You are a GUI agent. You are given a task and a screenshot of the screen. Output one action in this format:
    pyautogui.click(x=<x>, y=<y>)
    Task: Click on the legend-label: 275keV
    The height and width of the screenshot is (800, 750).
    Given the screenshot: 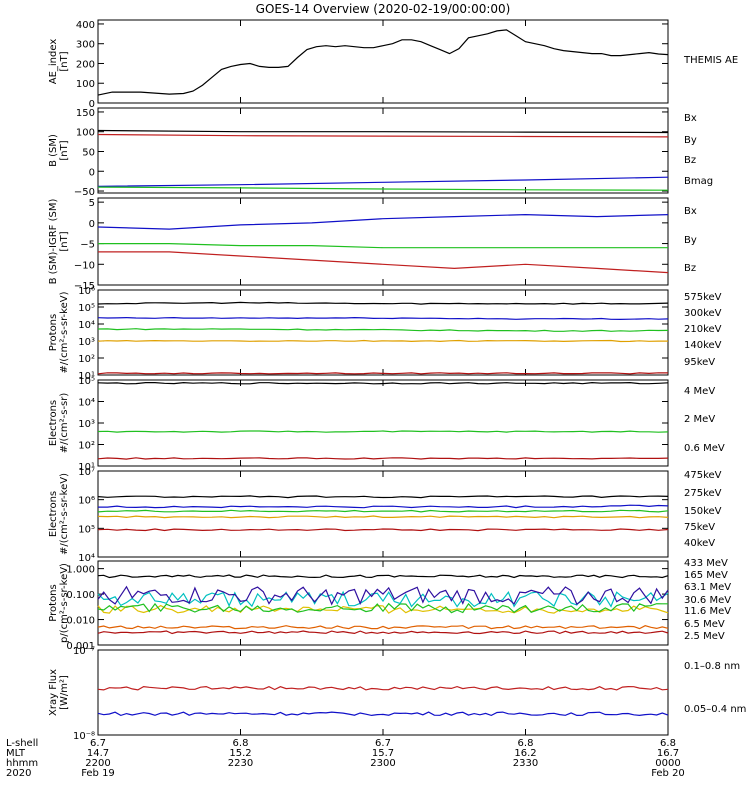 What is the action you would take?
    pyautogui.click(x=703, y=493)
    